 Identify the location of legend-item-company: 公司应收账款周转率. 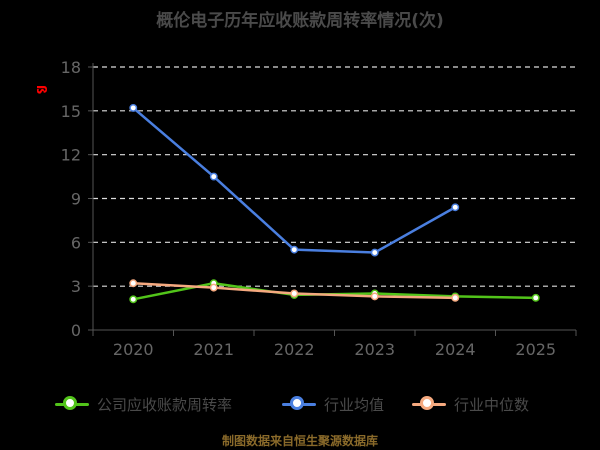
(143, 404).